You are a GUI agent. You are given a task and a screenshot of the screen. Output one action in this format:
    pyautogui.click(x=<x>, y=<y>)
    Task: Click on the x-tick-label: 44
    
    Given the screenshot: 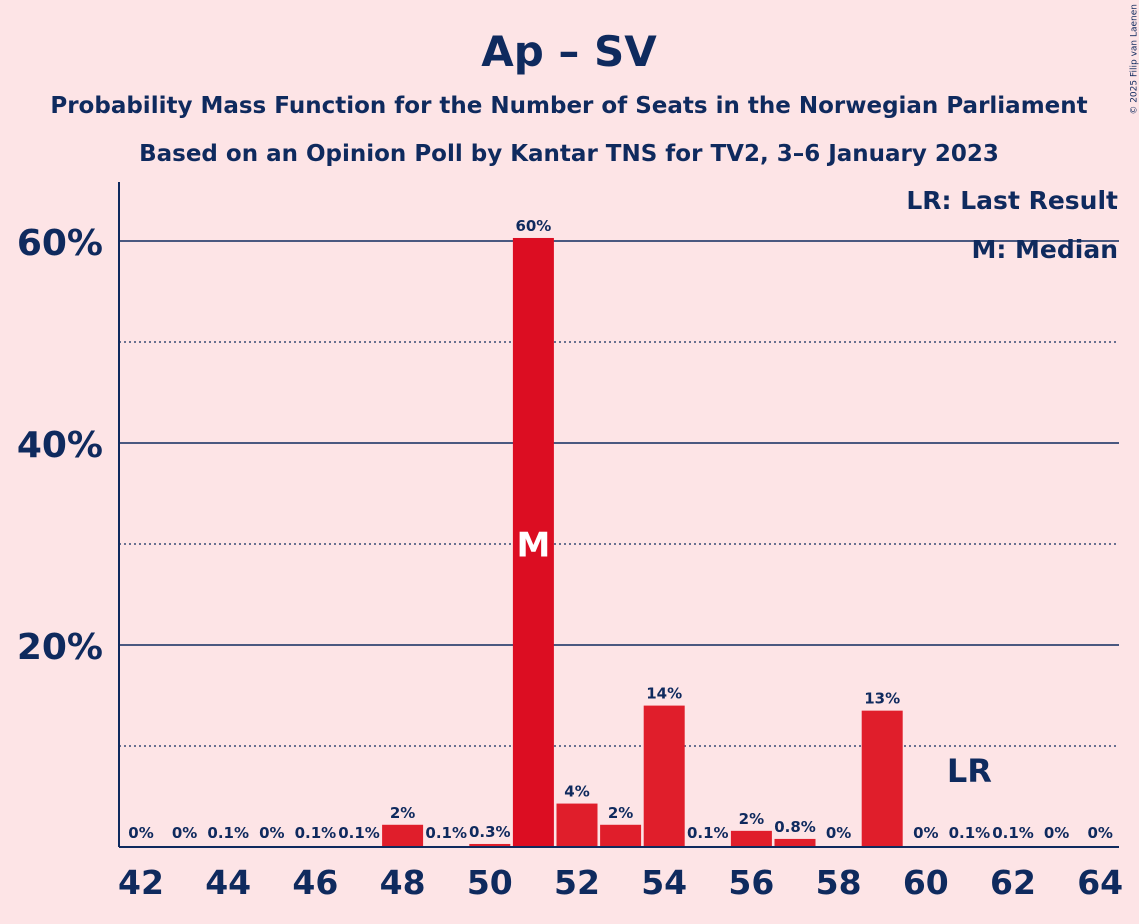 What is the action you would take?
    pyautogui.click(x=228, y=882)
    